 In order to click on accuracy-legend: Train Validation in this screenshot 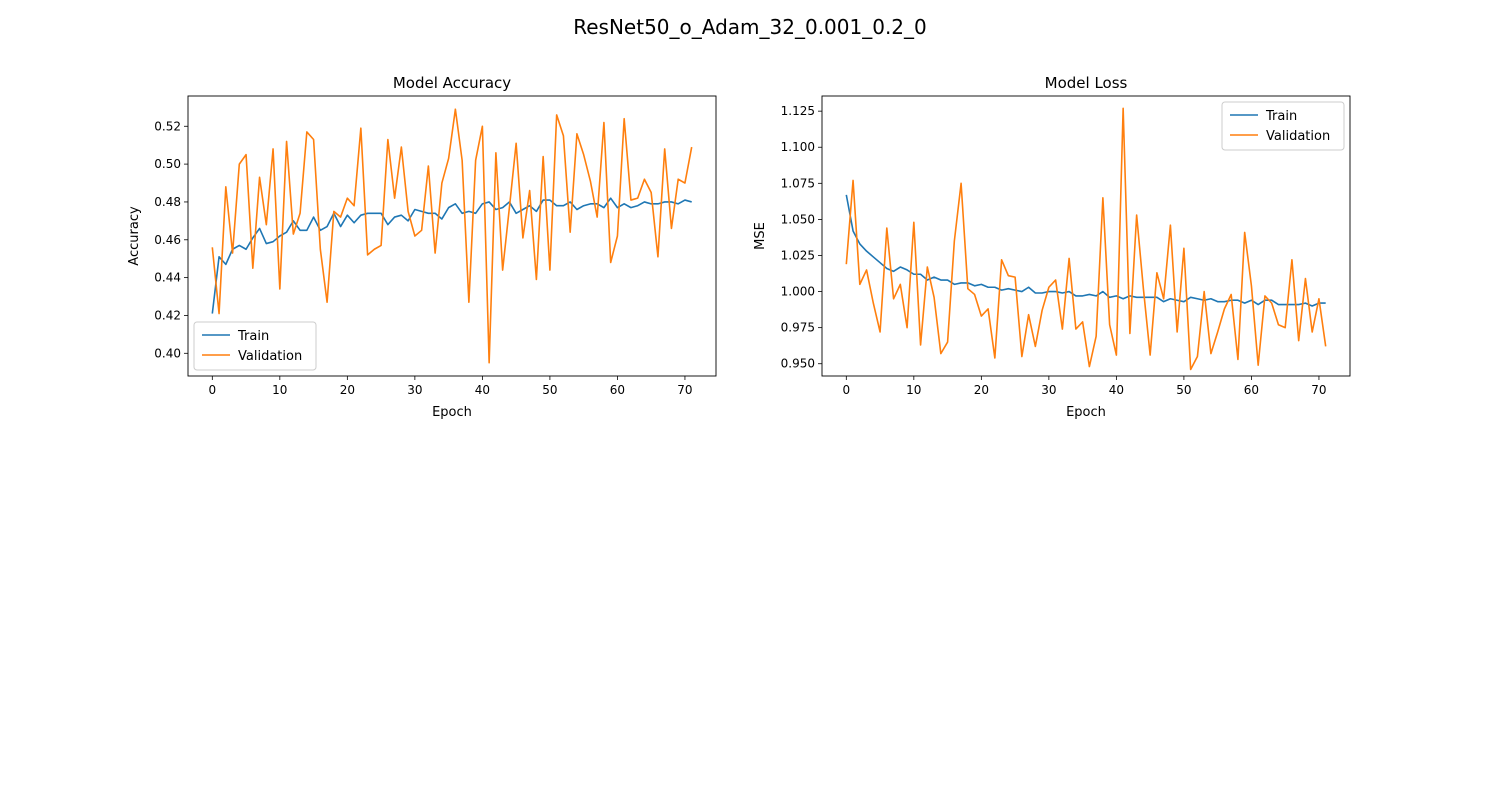, I will do `click(255, 346)`.